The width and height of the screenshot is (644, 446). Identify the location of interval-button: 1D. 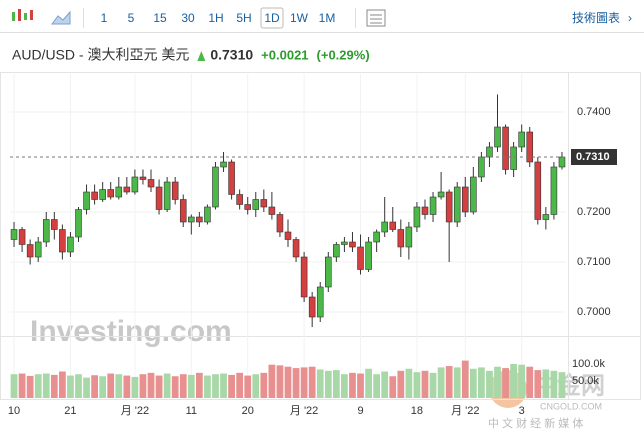
(272, 18).